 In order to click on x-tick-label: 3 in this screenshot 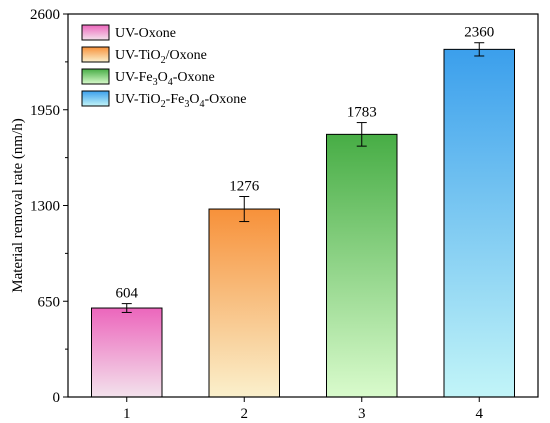, I will do `click(362, 414)`.